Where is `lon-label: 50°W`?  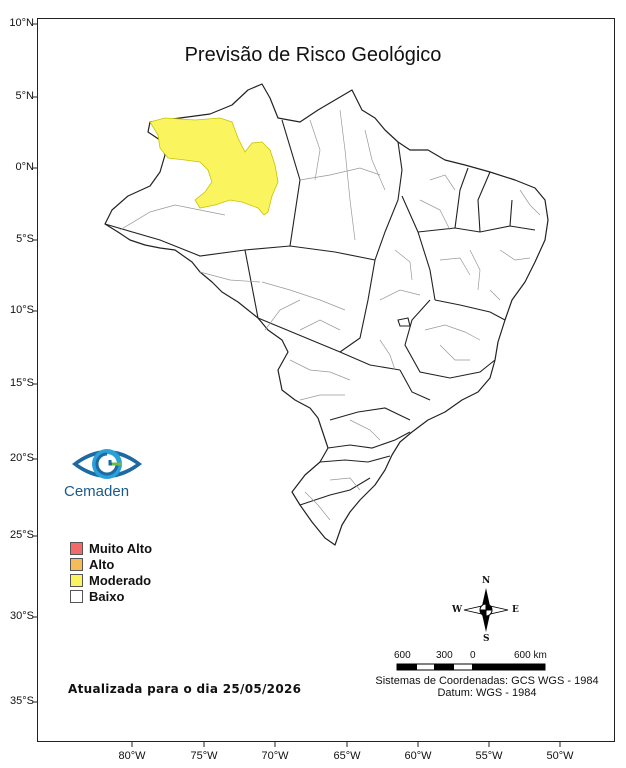 lon-label: 50°W is located at coordinates (560, 756).